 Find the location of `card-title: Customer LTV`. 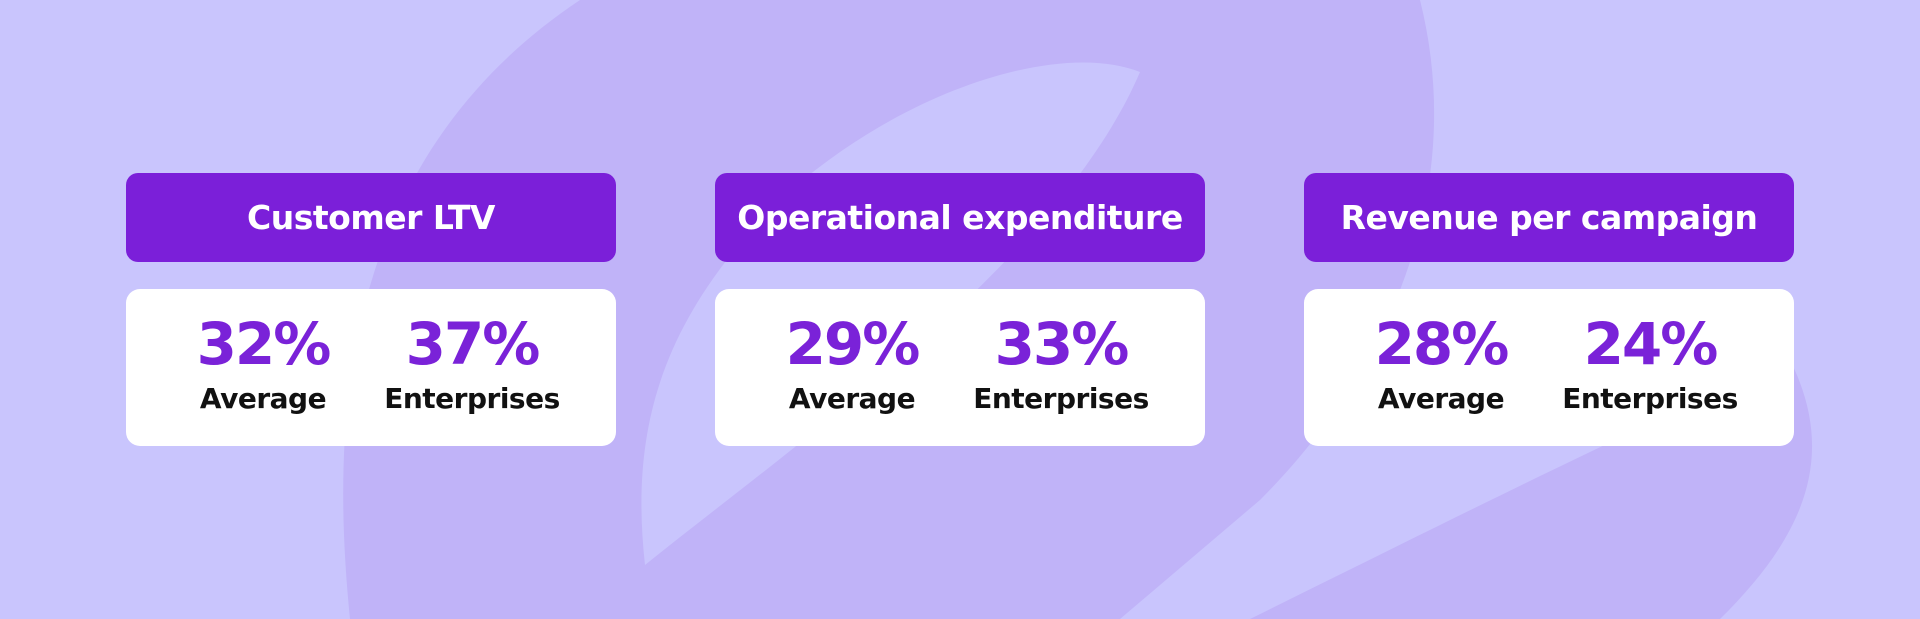

card-title: Customer LTV is located at coordinates (371, 217).